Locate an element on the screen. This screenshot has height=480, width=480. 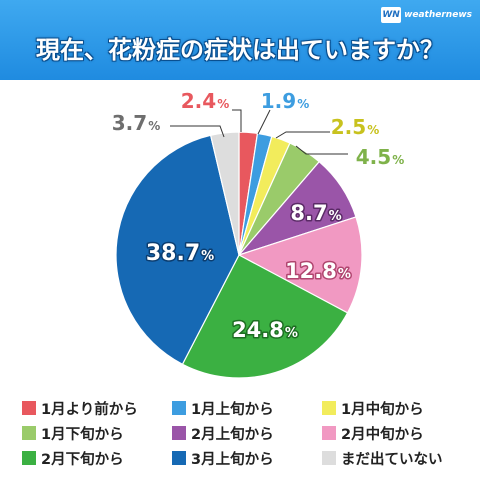
slice-value-label: 12.8% is located at coordinates (318, 271).